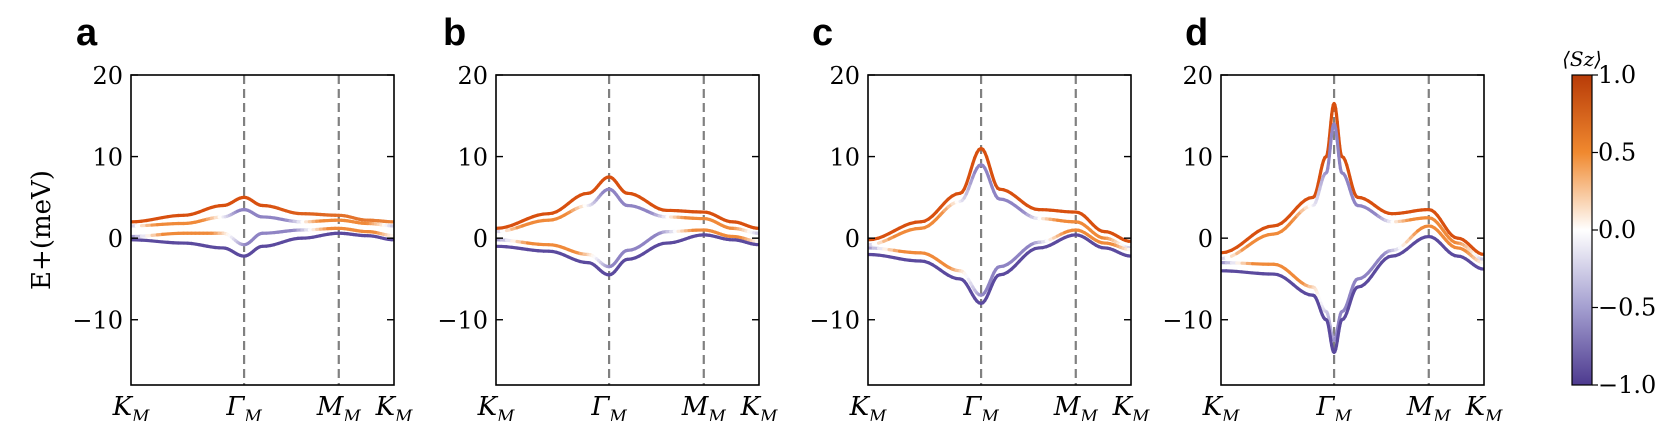 The image size is (1661, 421). I want to click on colorbar-tick-label: 0.5, so click(1617, 153).